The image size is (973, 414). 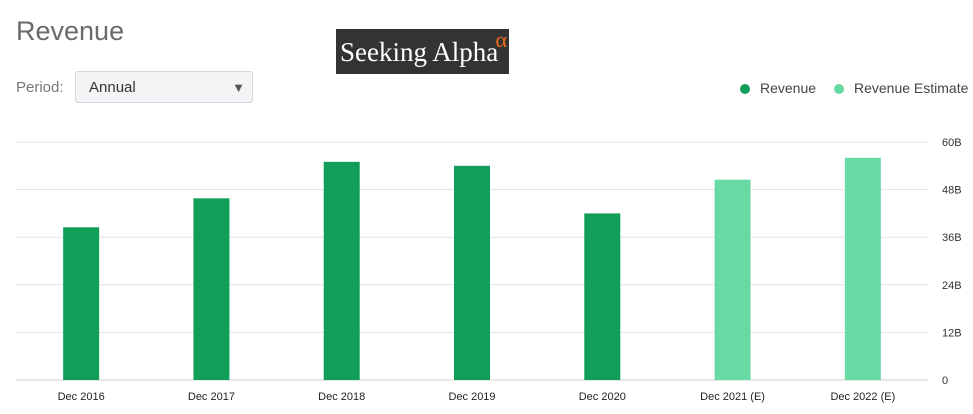 I want to click on period-select-value: Annual, so click(x=112, y=87).